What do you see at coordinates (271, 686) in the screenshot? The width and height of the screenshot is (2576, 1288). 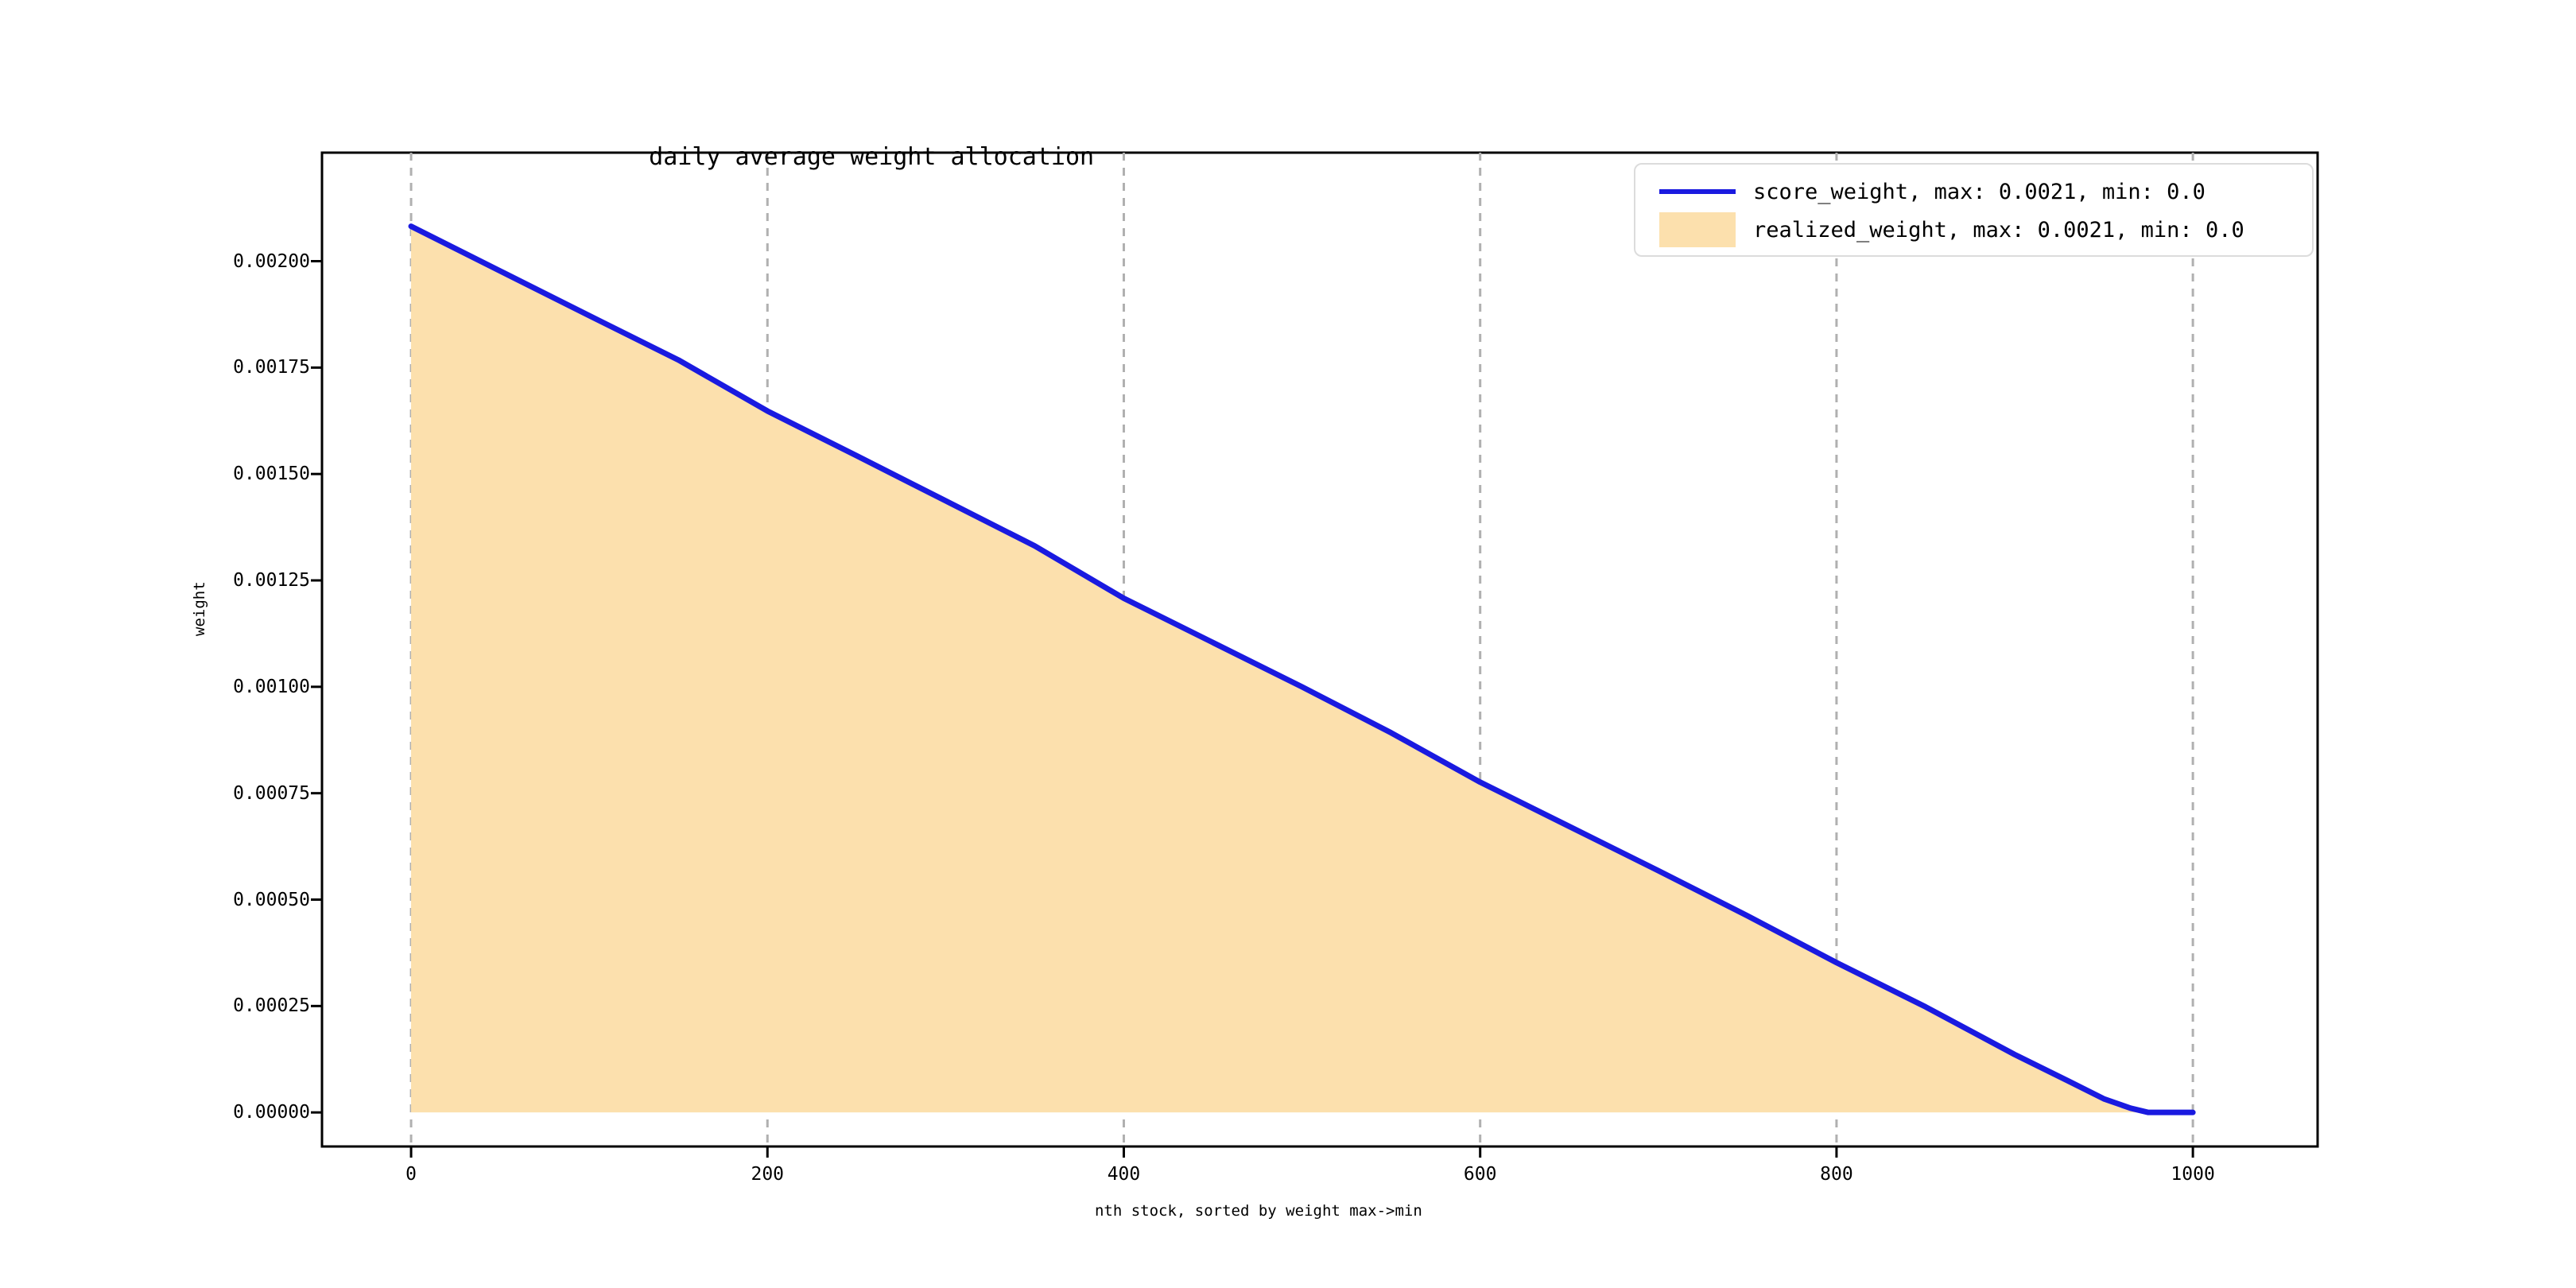 I see `y-tick-label: 0.00100` at bounding box center [271, 686].